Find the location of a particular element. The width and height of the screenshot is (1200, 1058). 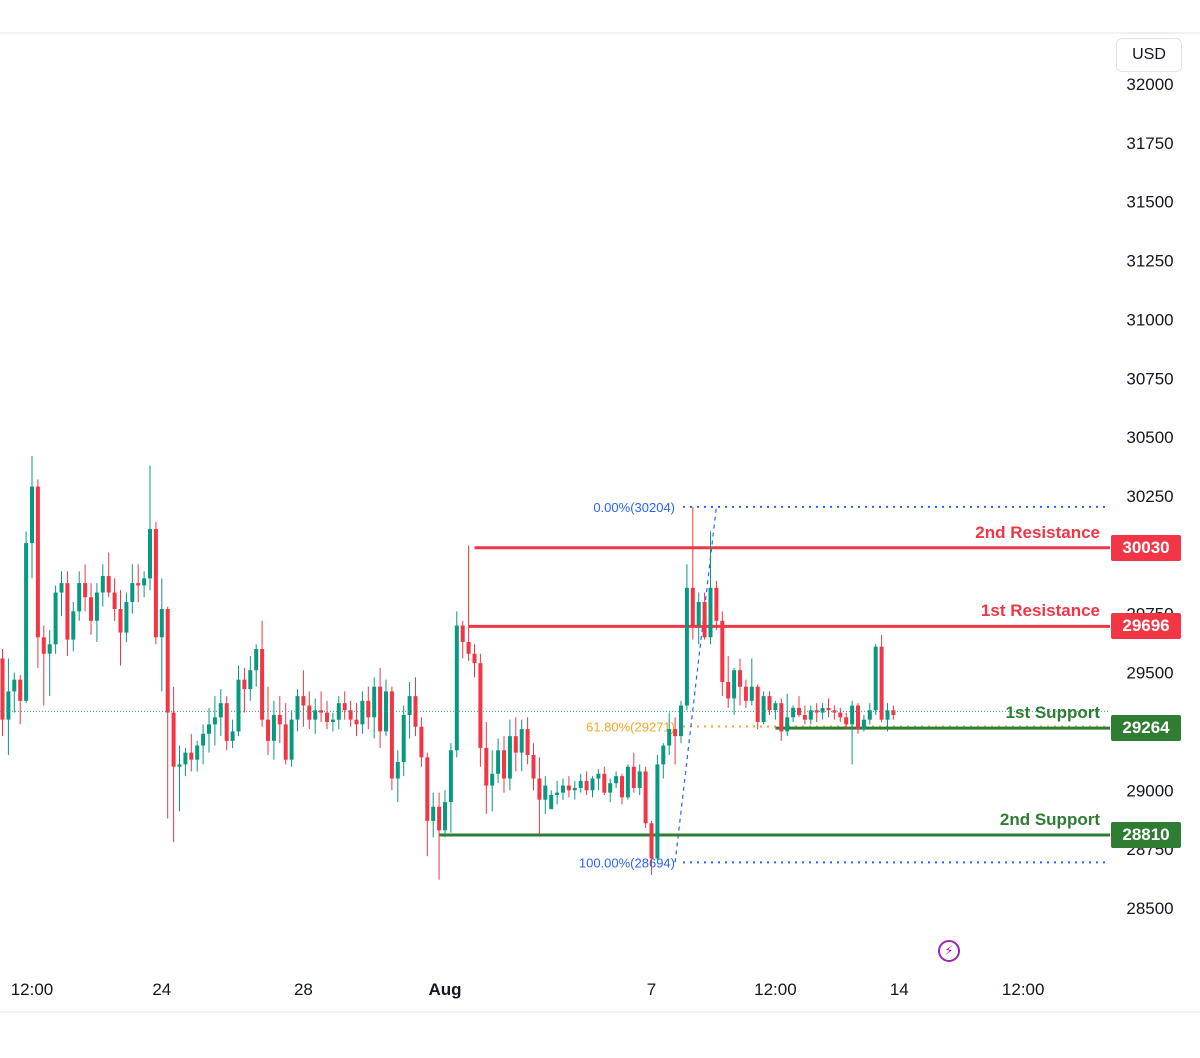

lightning-icon: ⚡ is located at coordinates (949, 951).